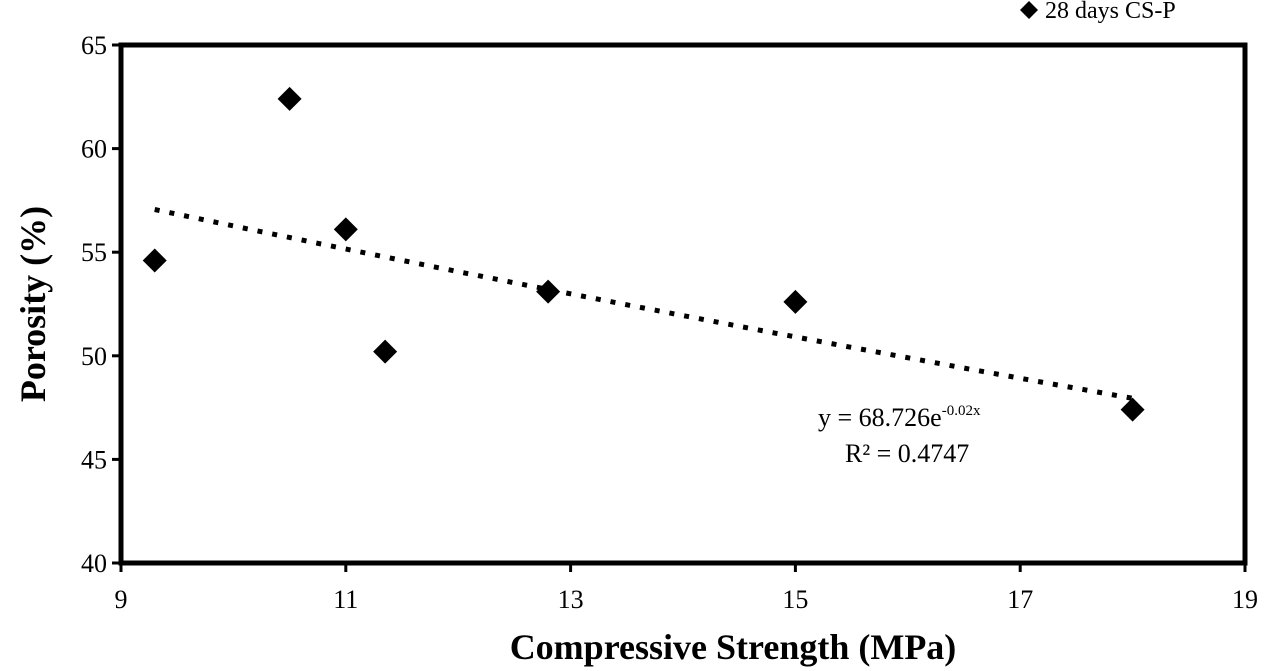 This screenshot has height=671, width=1270. What do you see at coordinates (33, 304) in the screenshot?
I see `y-axis-title: Porosity (%)` at bounding box center [33, 304].